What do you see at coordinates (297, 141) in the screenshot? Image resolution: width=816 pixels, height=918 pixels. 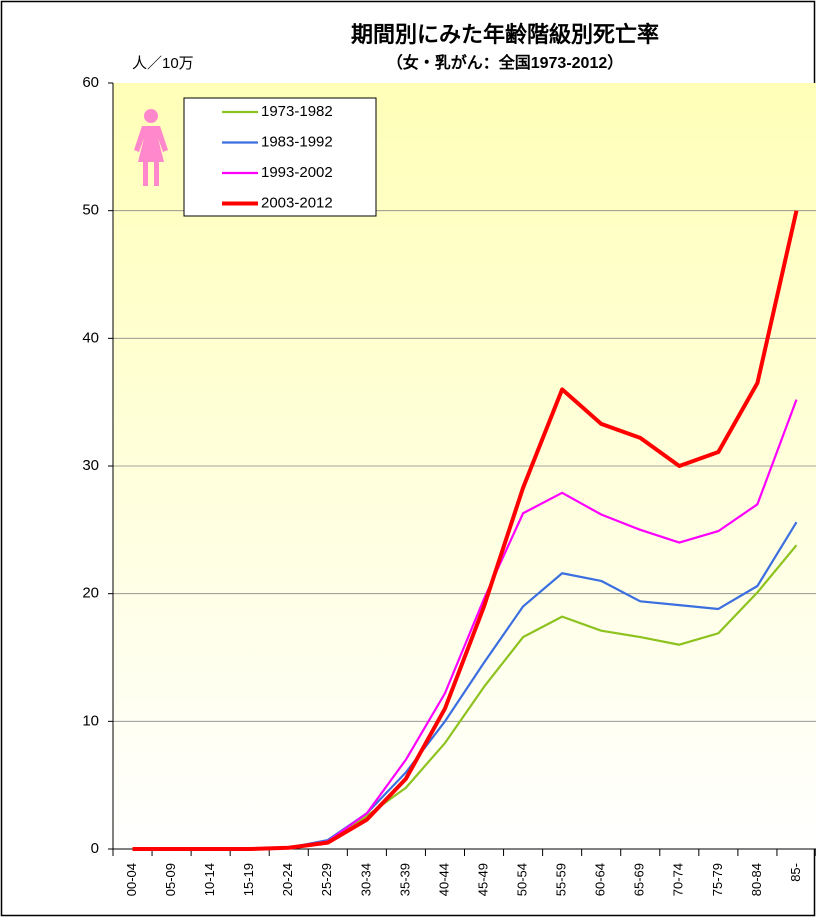 I see `legend-label: 1983-1992` at bounding box center [297, 141].